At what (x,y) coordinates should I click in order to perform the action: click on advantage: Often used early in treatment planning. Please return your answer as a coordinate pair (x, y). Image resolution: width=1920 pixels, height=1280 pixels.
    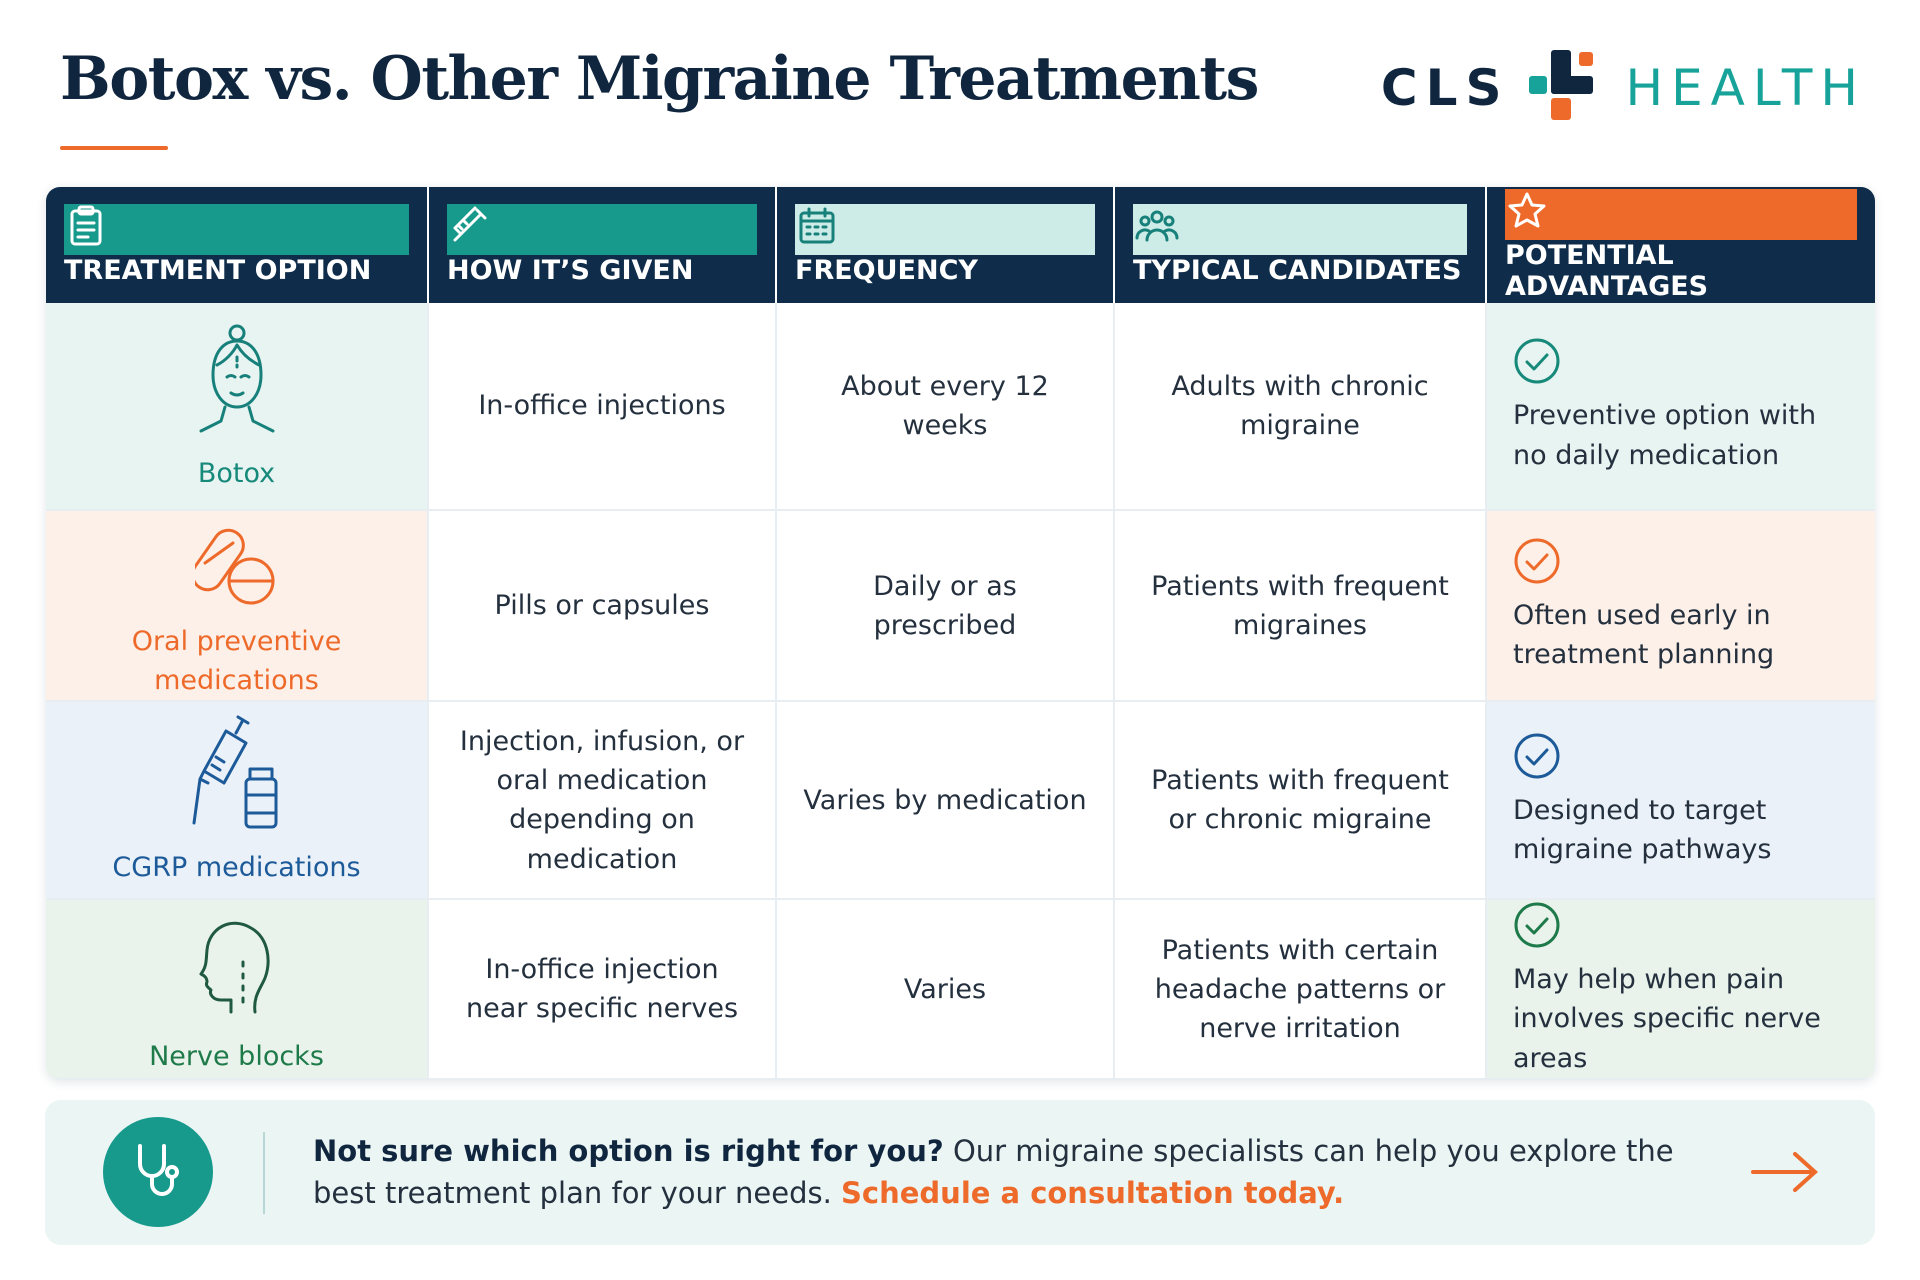
    Looking at the image, I should click on (1681, 605).